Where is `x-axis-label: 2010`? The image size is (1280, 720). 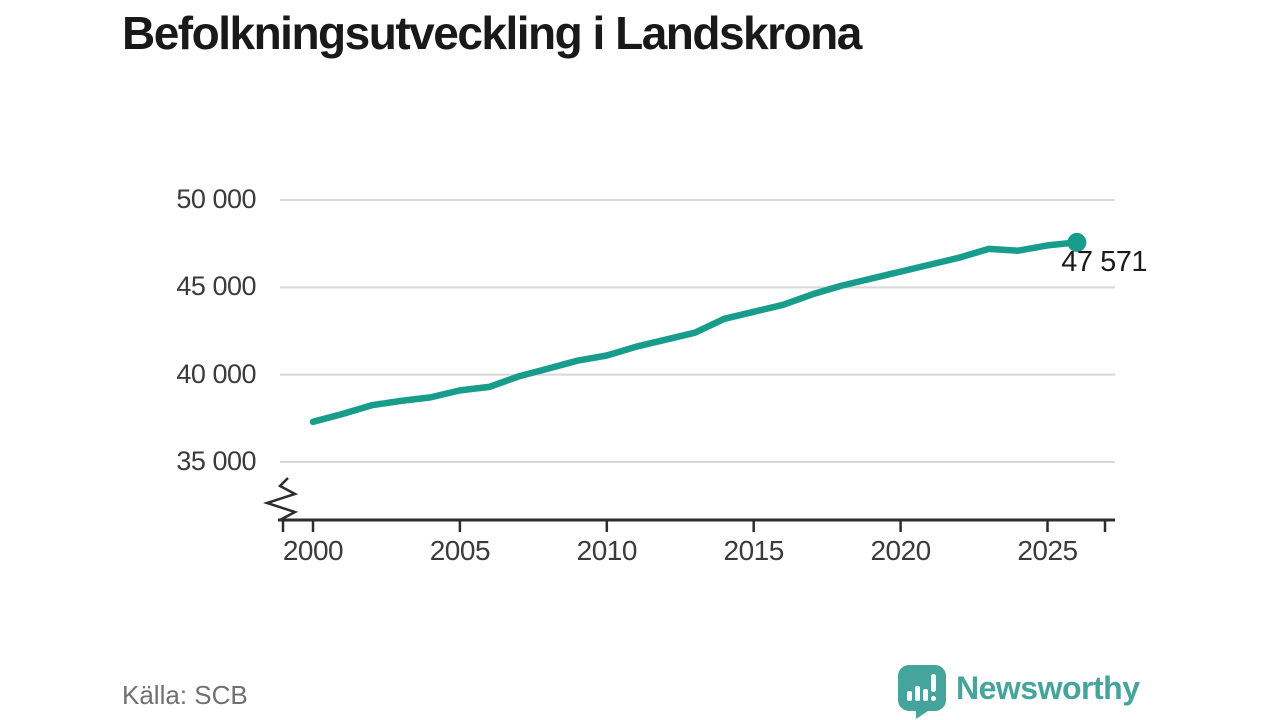 x-axis-label: 2010 is located at coordinates (607, 550).